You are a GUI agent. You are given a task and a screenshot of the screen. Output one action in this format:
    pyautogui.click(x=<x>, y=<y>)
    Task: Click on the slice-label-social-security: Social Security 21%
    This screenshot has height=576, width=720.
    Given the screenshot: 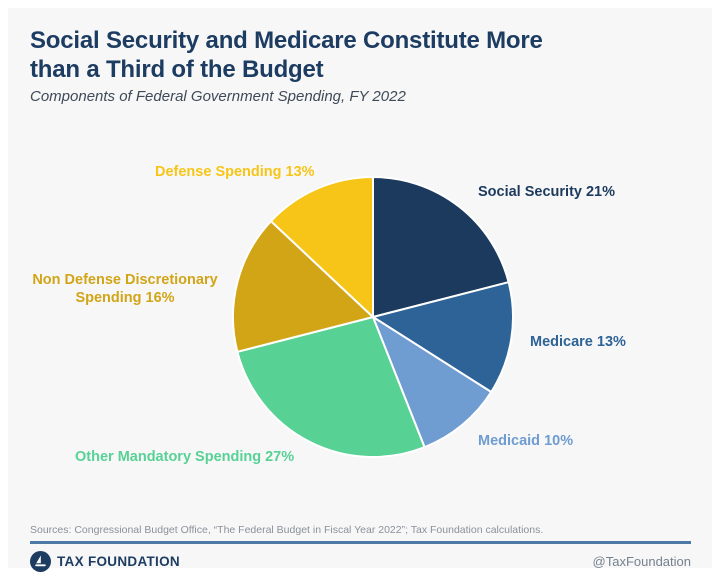 What is the action you would take?
    pyautogui.click(x=547, y=192)
    